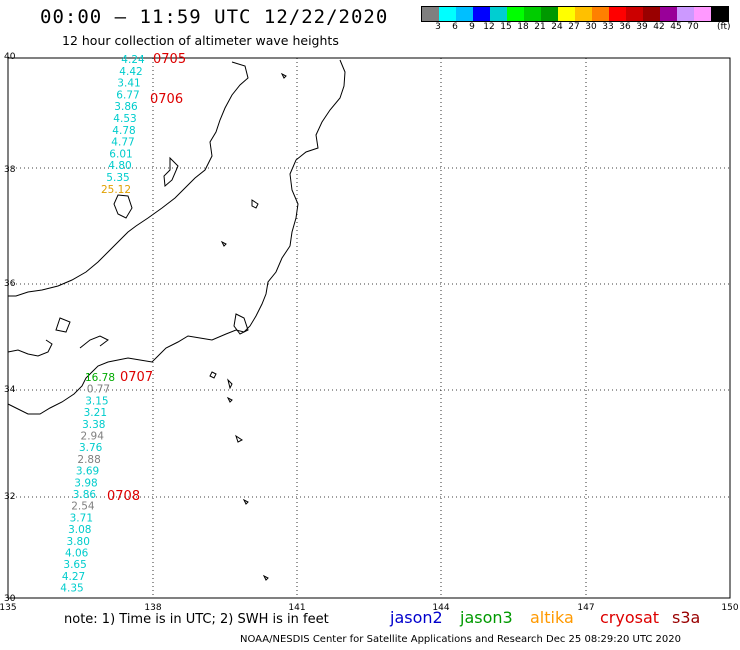 The image size is (740, 650). Describe the element at coordinates (625, 27) in the screenshot. I see `colorbar-tick-label: 36` at that location.